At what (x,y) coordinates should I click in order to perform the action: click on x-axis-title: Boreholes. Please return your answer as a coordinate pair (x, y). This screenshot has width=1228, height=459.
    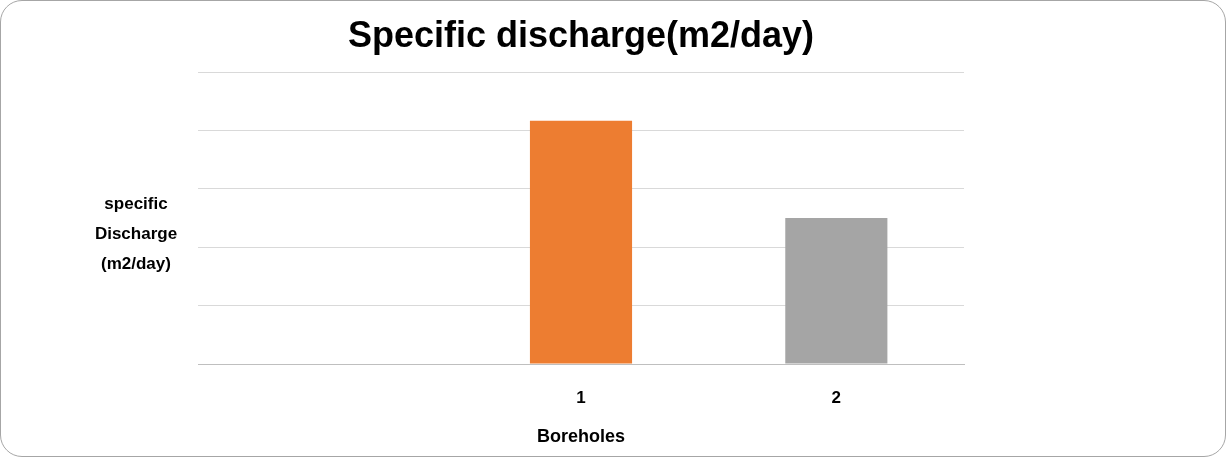
    Looking at the image, I should click on (581, 436).